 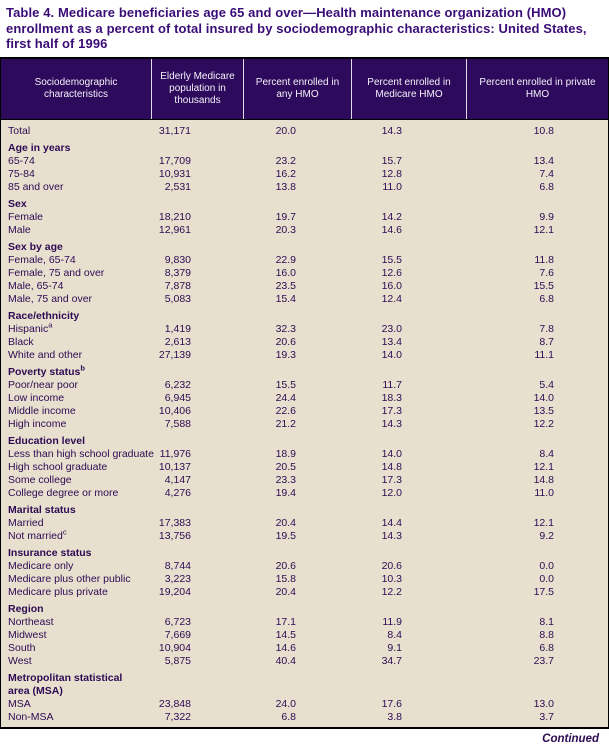 What do you see at coordinates (304, 523) in the screenshot?
I see `table-row: Married 17,383 20.4 14.4 12.1` at bounding box center [304, 523].